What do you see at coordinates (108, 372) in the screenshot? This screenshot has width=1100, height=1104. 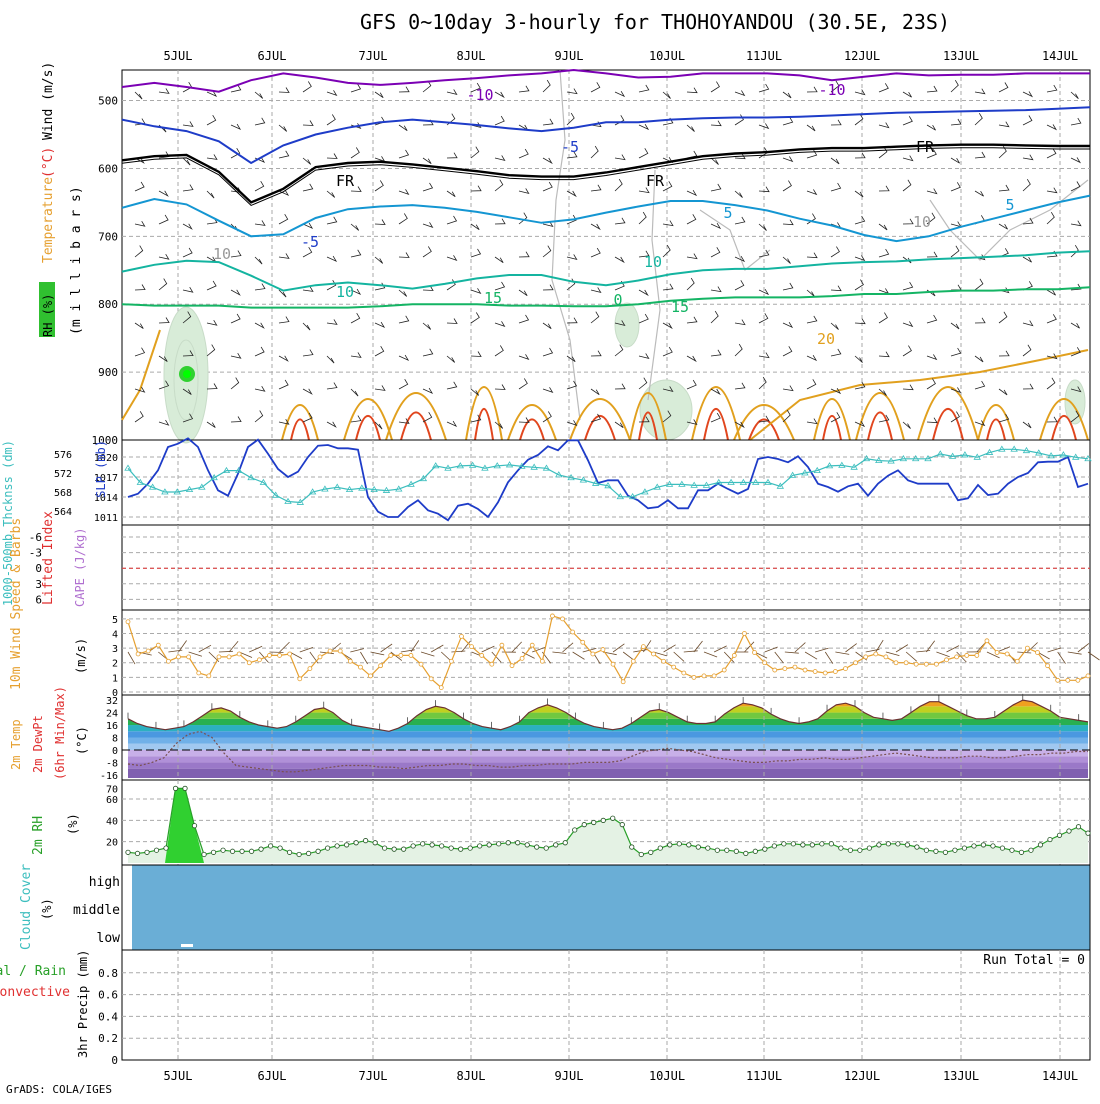 I see `pressure-tick-4: 900` at bounding box center [108, 372].